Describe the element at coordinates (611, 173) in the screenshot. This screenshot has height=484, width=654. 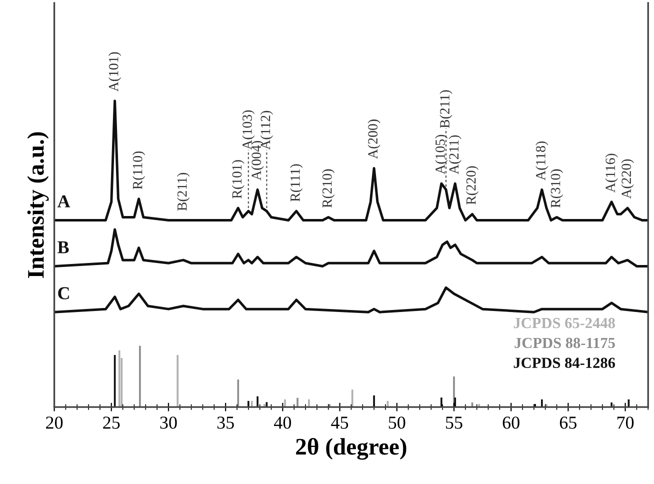
I see `annotation: A(116)` at that location.